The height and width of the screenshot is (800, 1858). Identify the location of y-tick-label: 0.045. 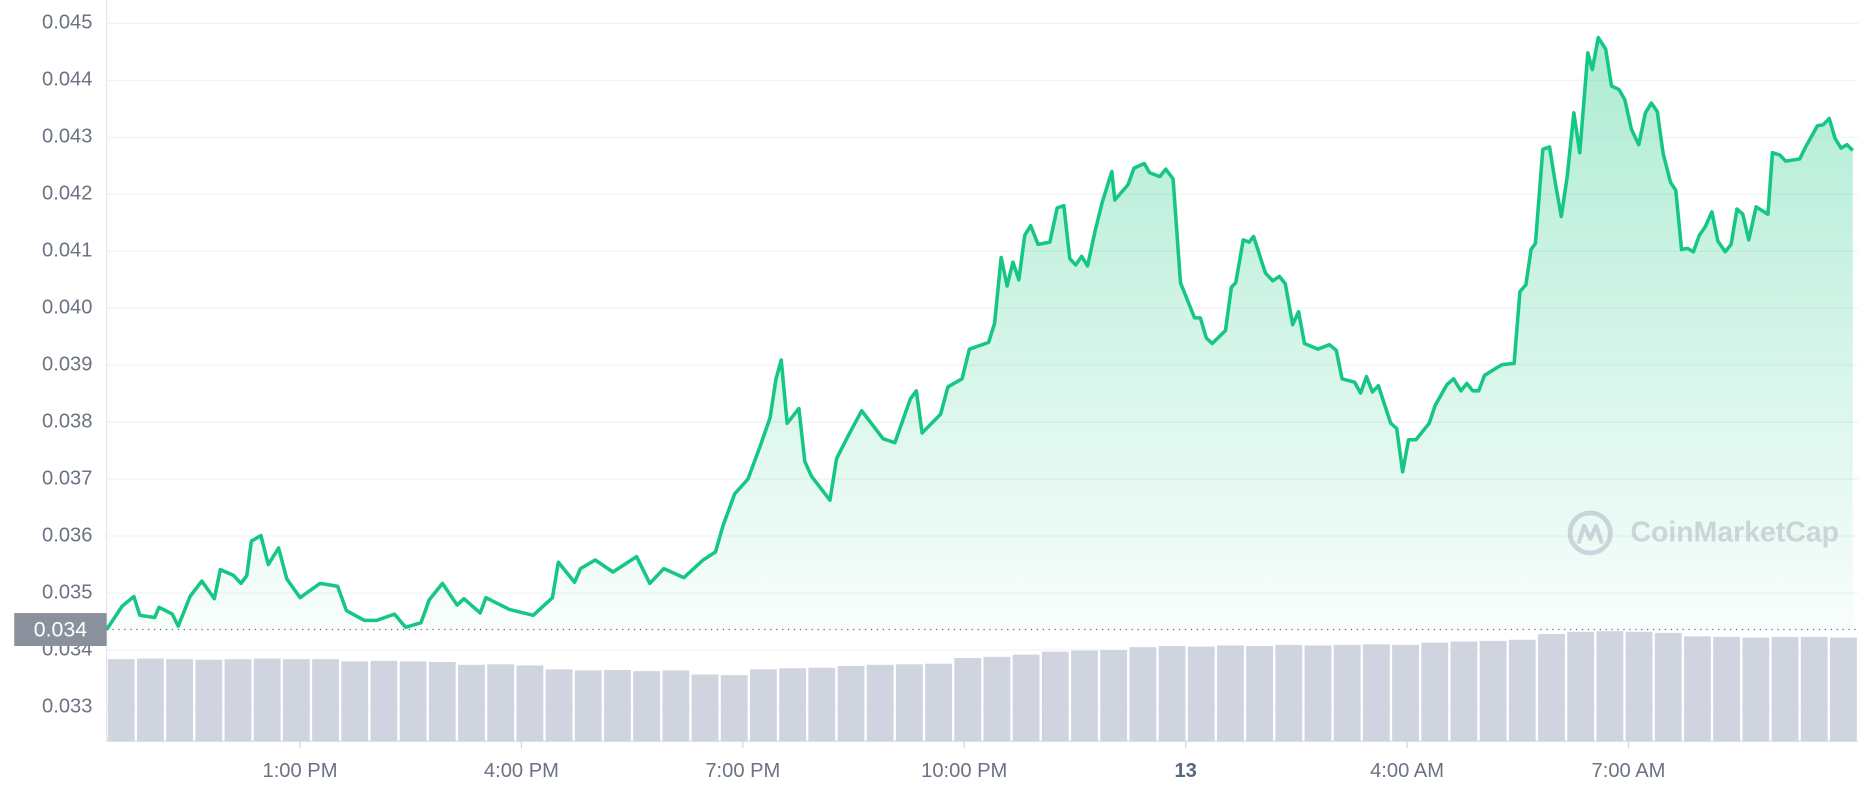
(67, 23).